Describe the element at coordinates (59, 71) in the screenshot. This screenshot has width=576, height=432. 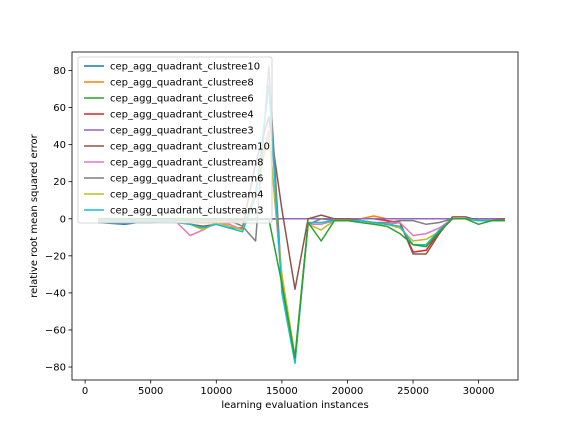
I see `y-tick-label: 80` at that location.